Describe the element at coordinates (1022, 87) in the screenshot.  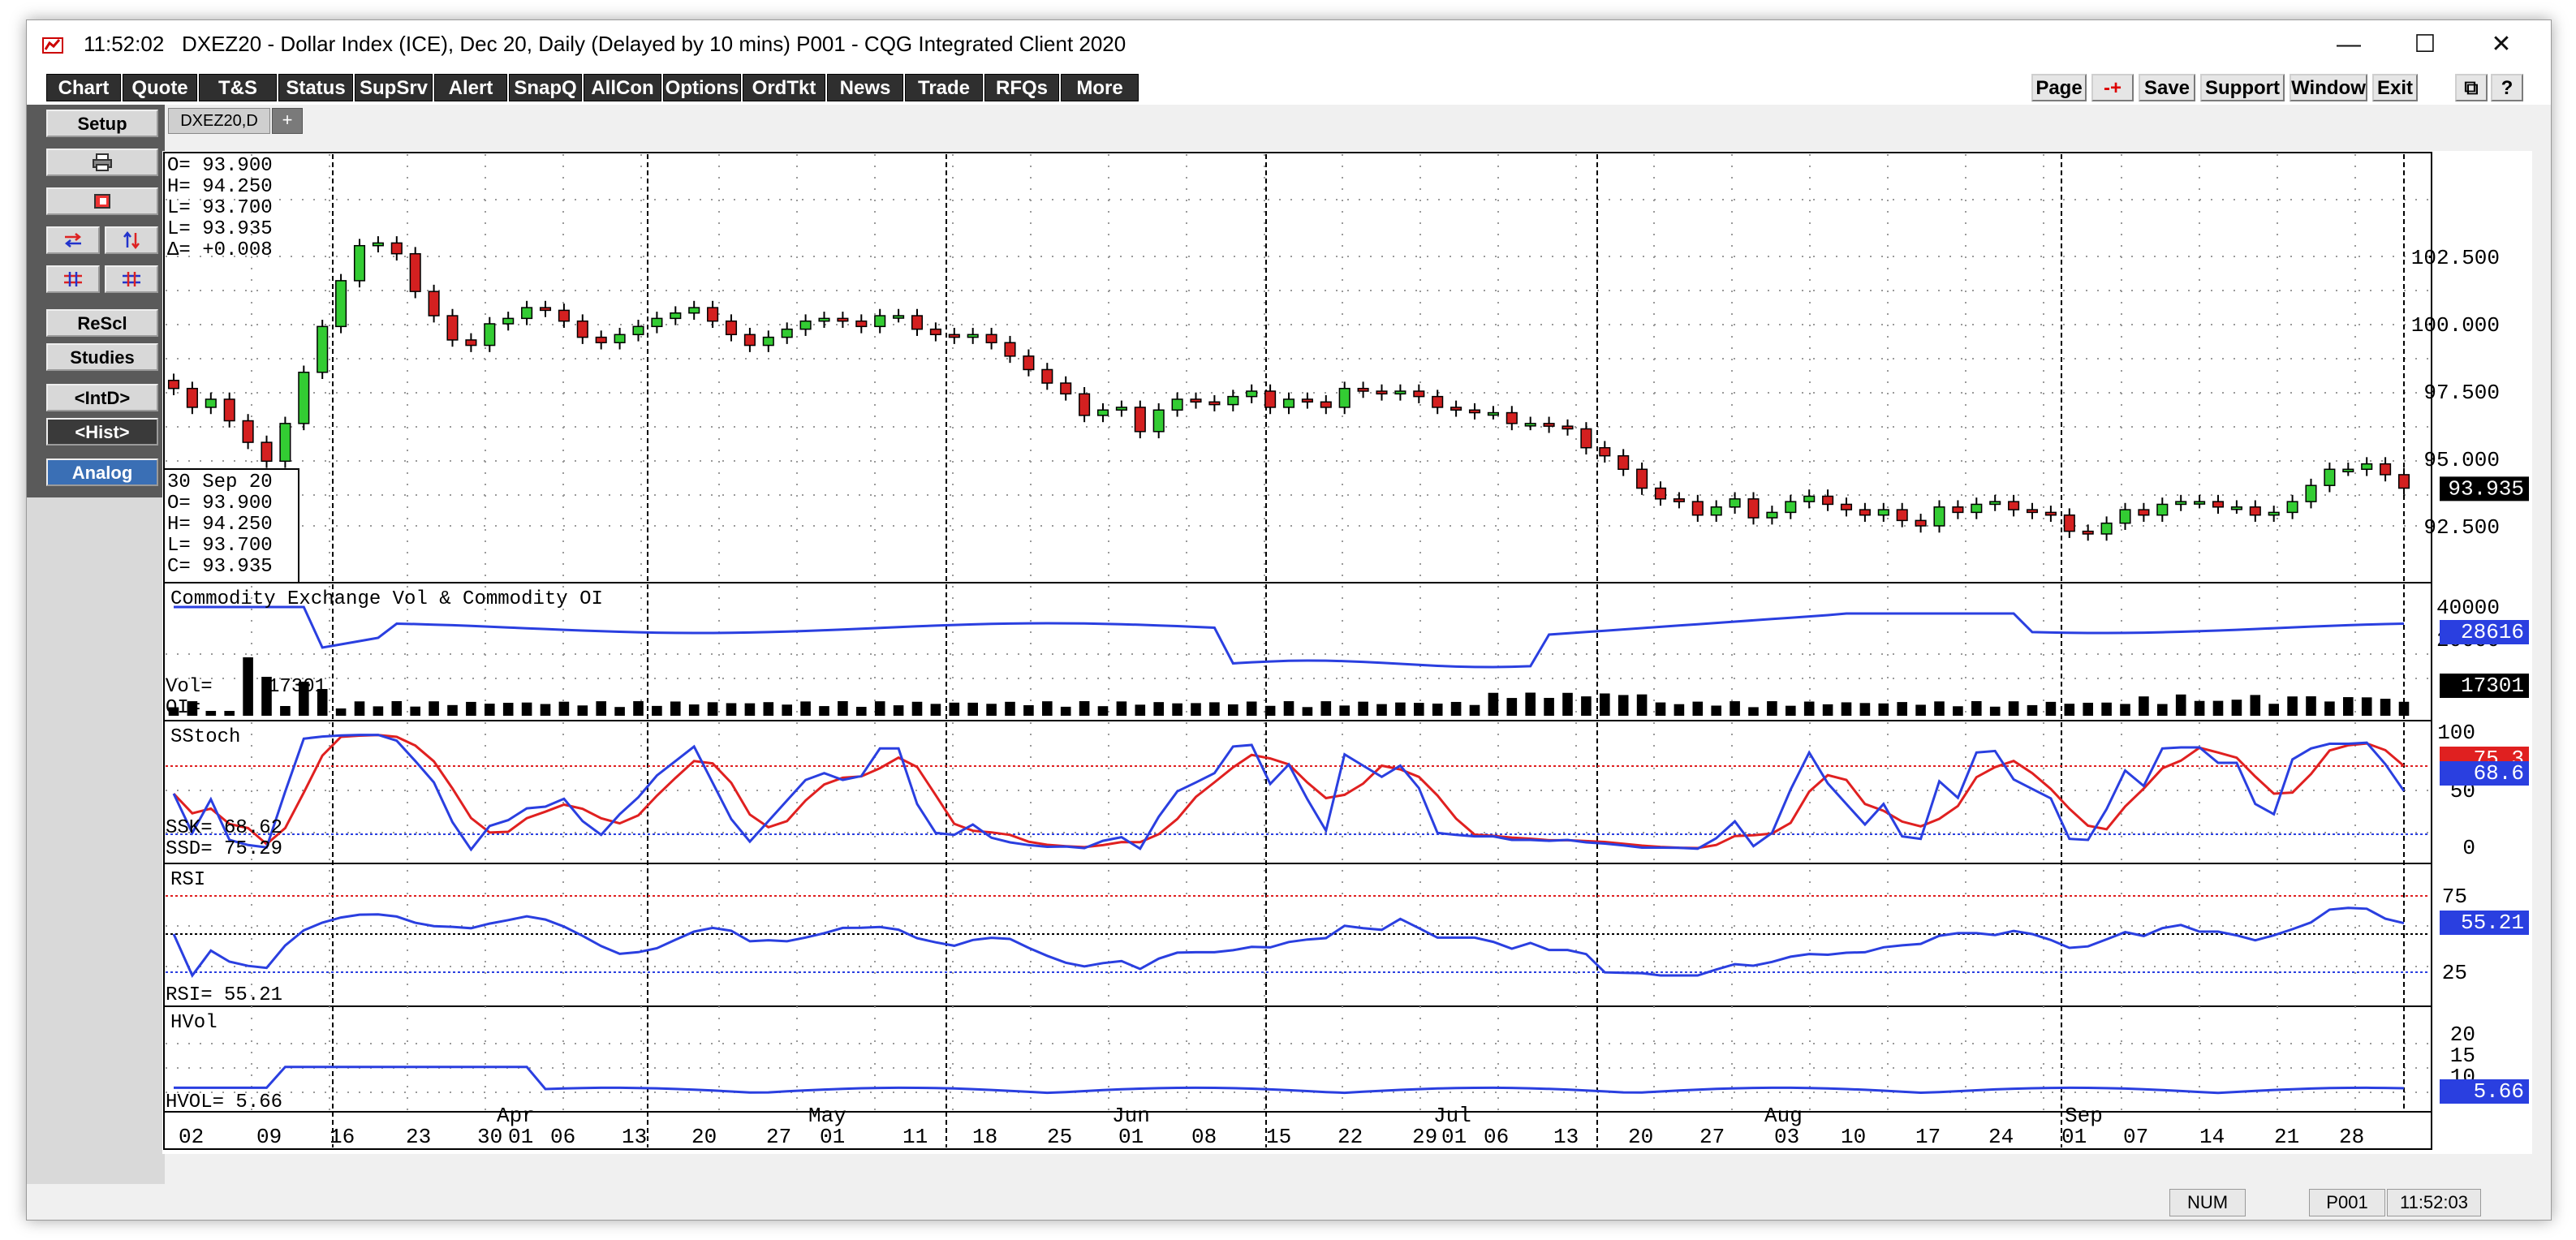
I see `menu-rfqs-button: RFQs` at that location.